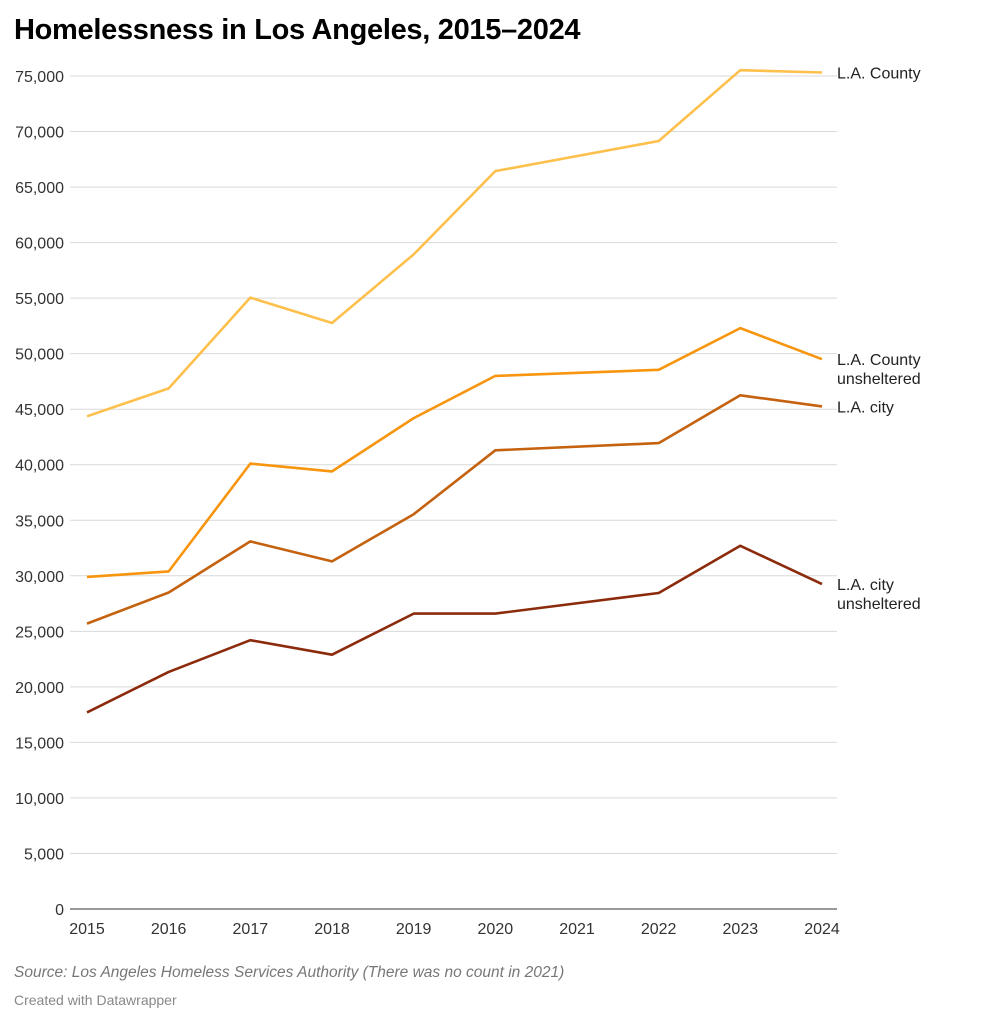  Describe the element at coordinates (39, 466) in the screenshot. I see `y-tick-label: 40,000` at that location.